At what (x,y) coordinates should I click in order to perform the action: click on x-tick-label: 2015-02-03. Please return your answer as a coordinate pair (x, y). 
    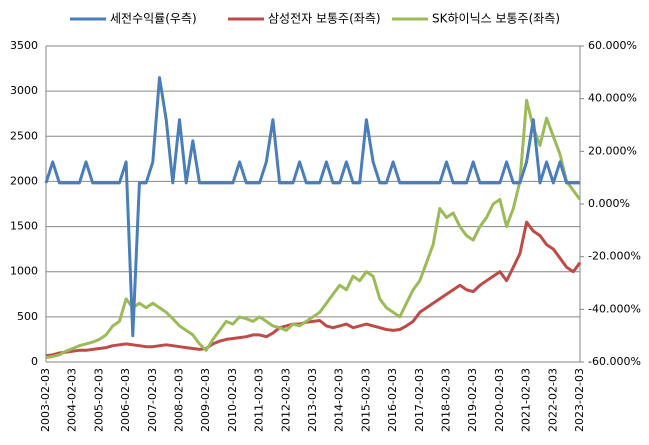
    Looking at the image, I should click on (365, 400).